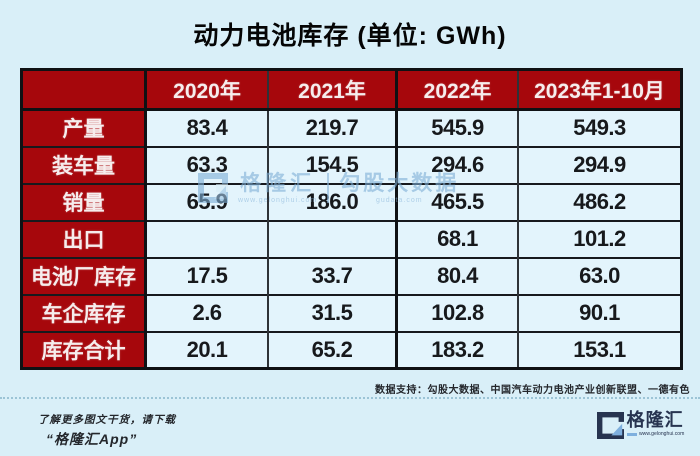  What do you see at coordinates (350, 36) in the screenshot?
I see `page-title: 动力电池库存 (单位: GWh)` at bounding box center [350, 36].